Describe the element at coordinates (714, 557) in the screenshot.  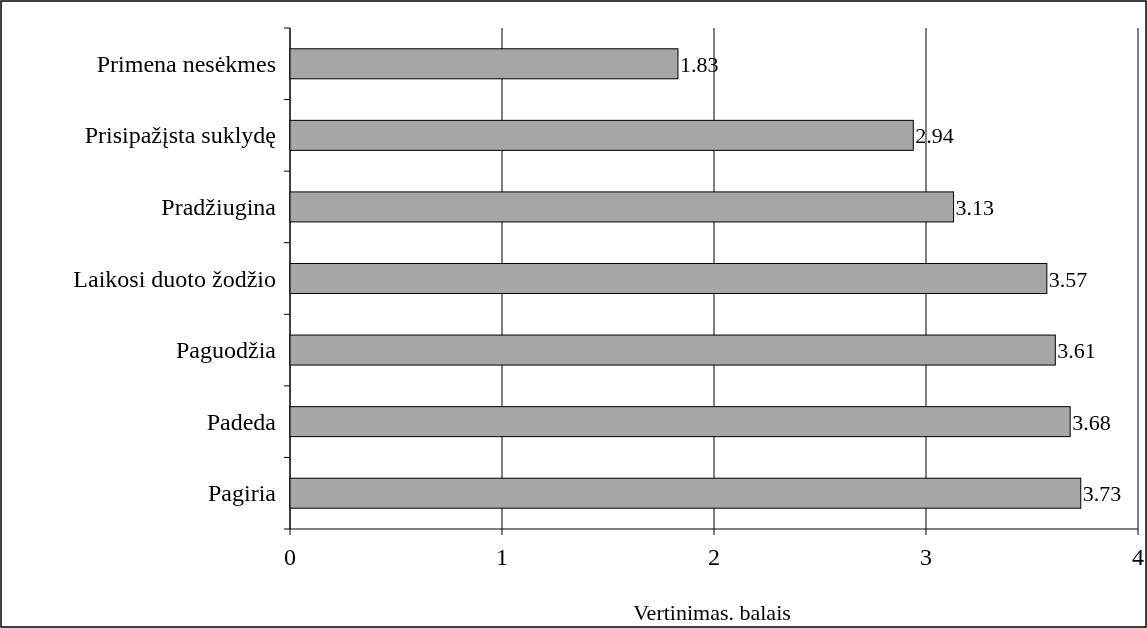
I see `x-tick-label: 2` at that location.